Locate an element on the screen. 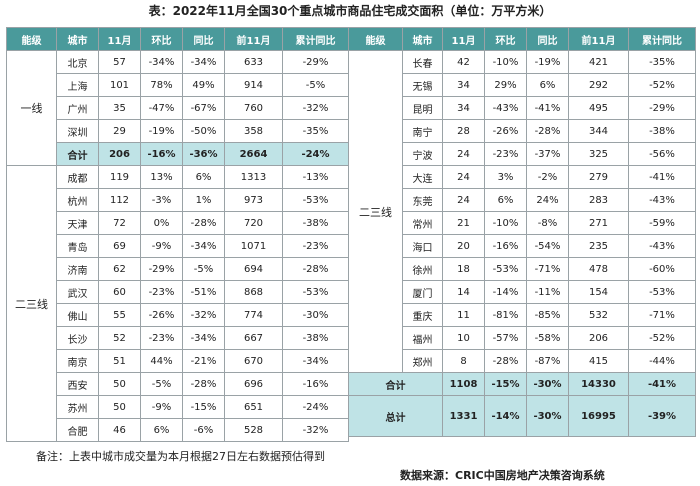 This screenshot has width=700, height=486. data-cell: -30% is located at coordinates (315, 315).